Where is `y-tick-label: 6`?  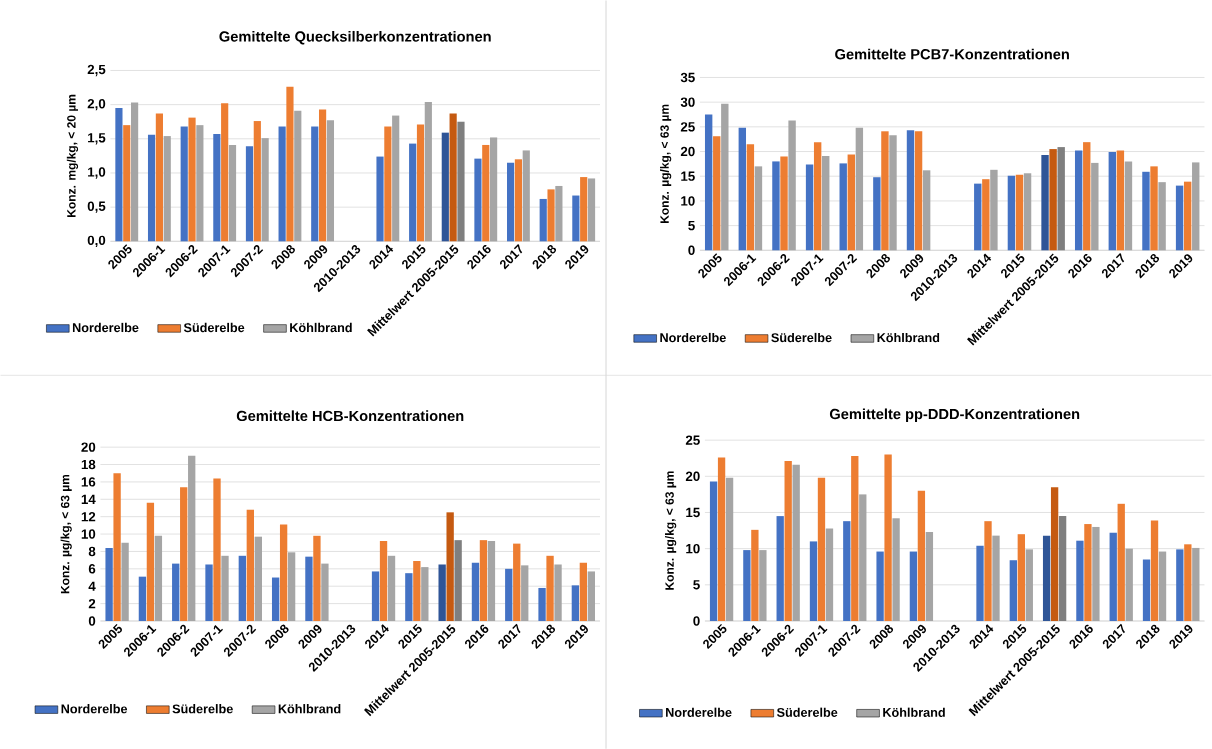 y-tick-label: 6 is located at coordinates (92, 568).